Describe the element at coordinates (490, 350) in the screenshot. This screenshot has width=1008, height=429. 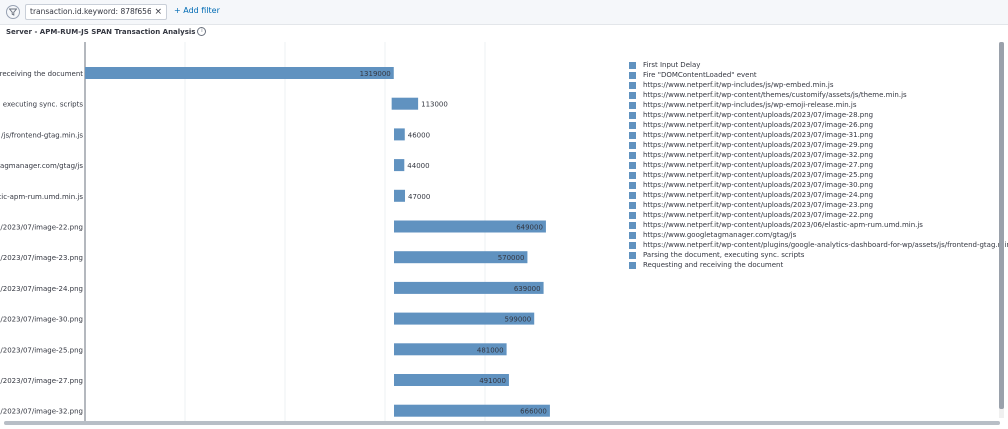
I see `bar-value-label: 481000` at that location.